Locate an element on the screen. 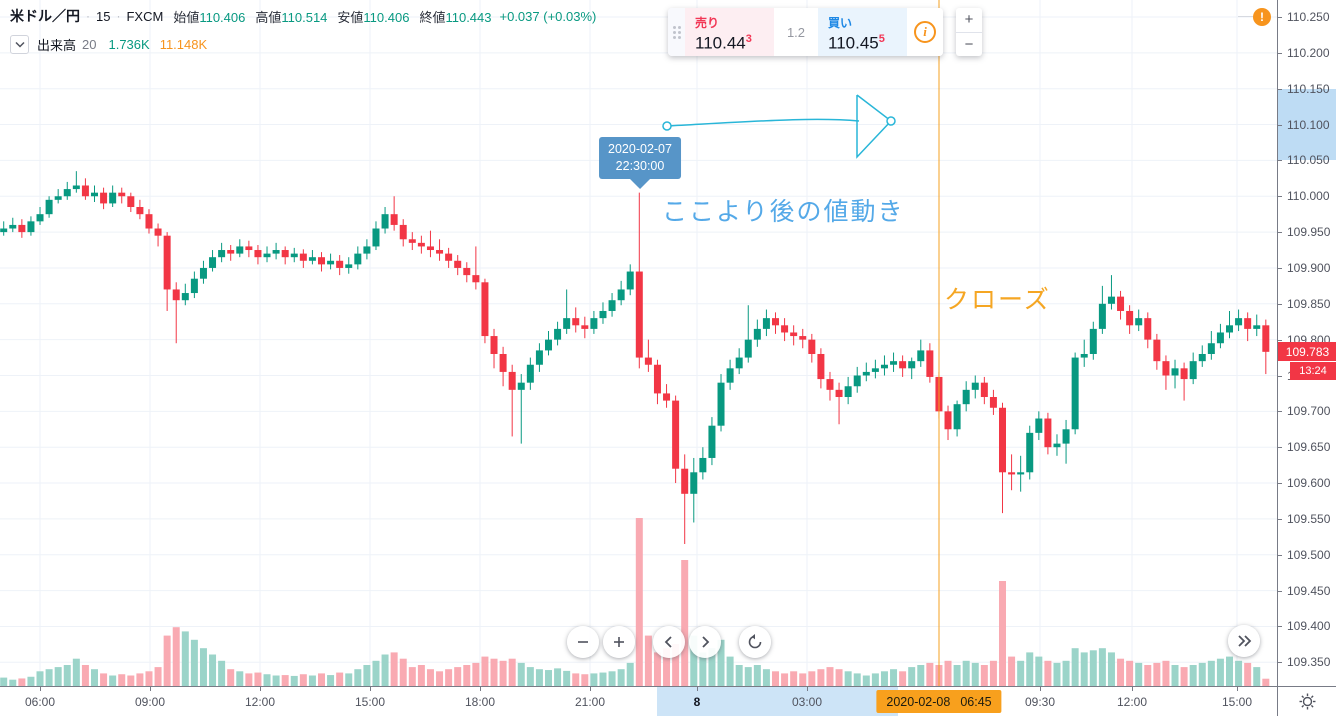 The height and width of the screenshot is (716, 1336). session-close-label: 2020-02-08 06:45 is located at coordinates (939, 701).